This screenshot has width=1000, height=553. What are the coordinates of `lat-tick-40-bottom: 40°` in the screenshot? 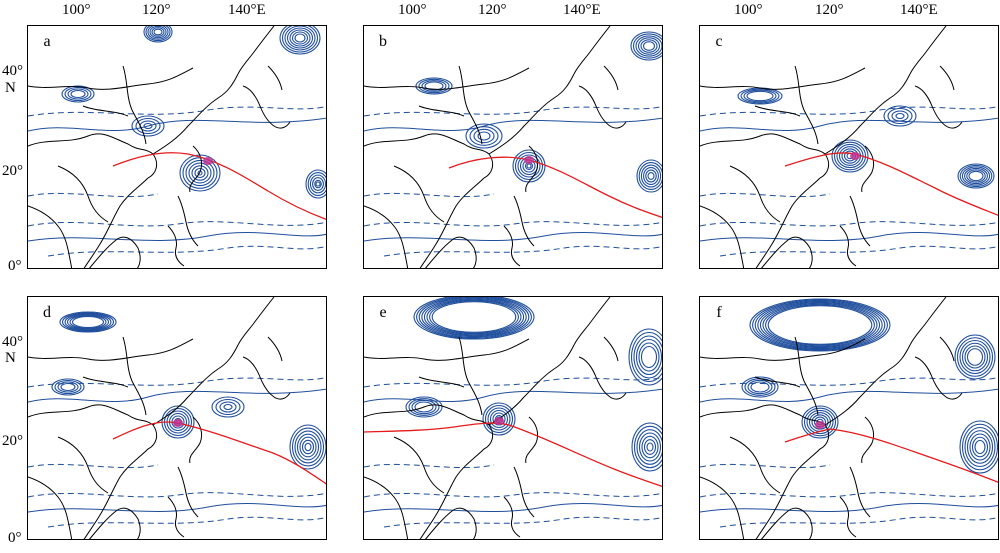 It's located at (12, 342).